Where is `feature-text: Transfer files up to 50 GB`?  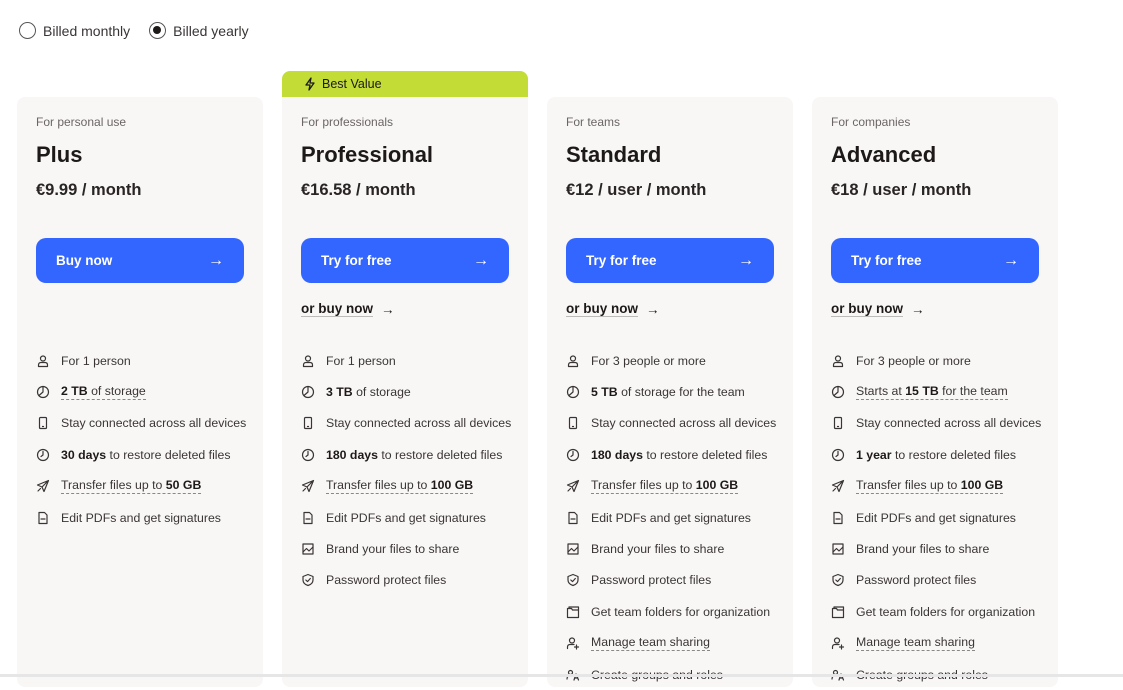 feature-text: Transfer files up to 50 GB is located at coordinates (131, 486).